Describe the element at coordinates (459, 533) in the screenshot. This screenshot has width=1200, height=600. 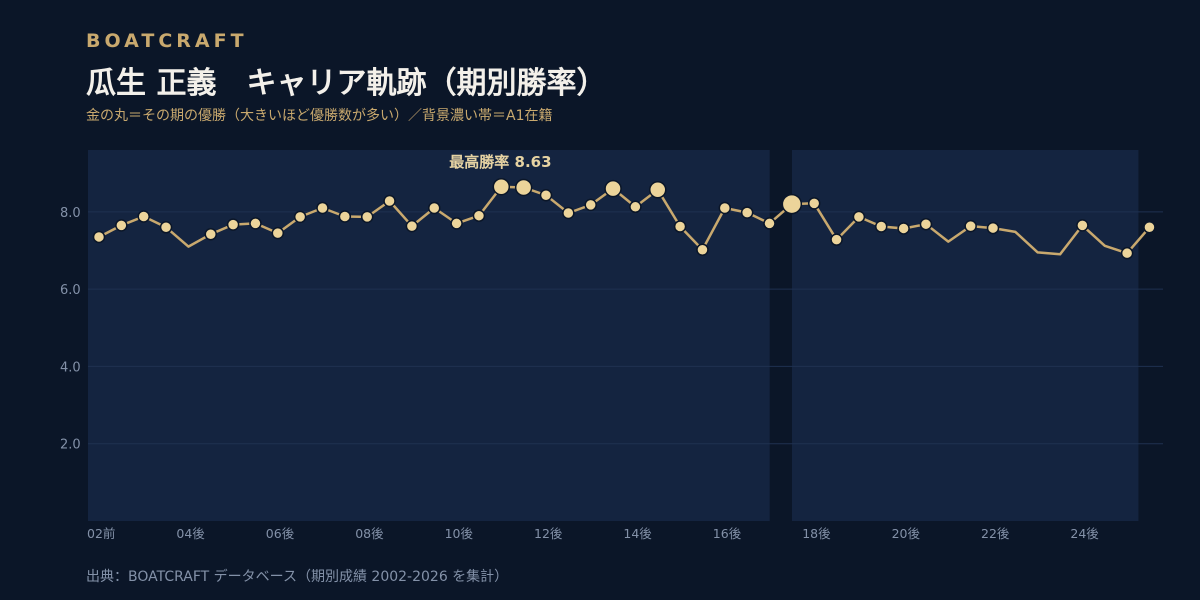
I see `x-tick-label: 10後` at that location.